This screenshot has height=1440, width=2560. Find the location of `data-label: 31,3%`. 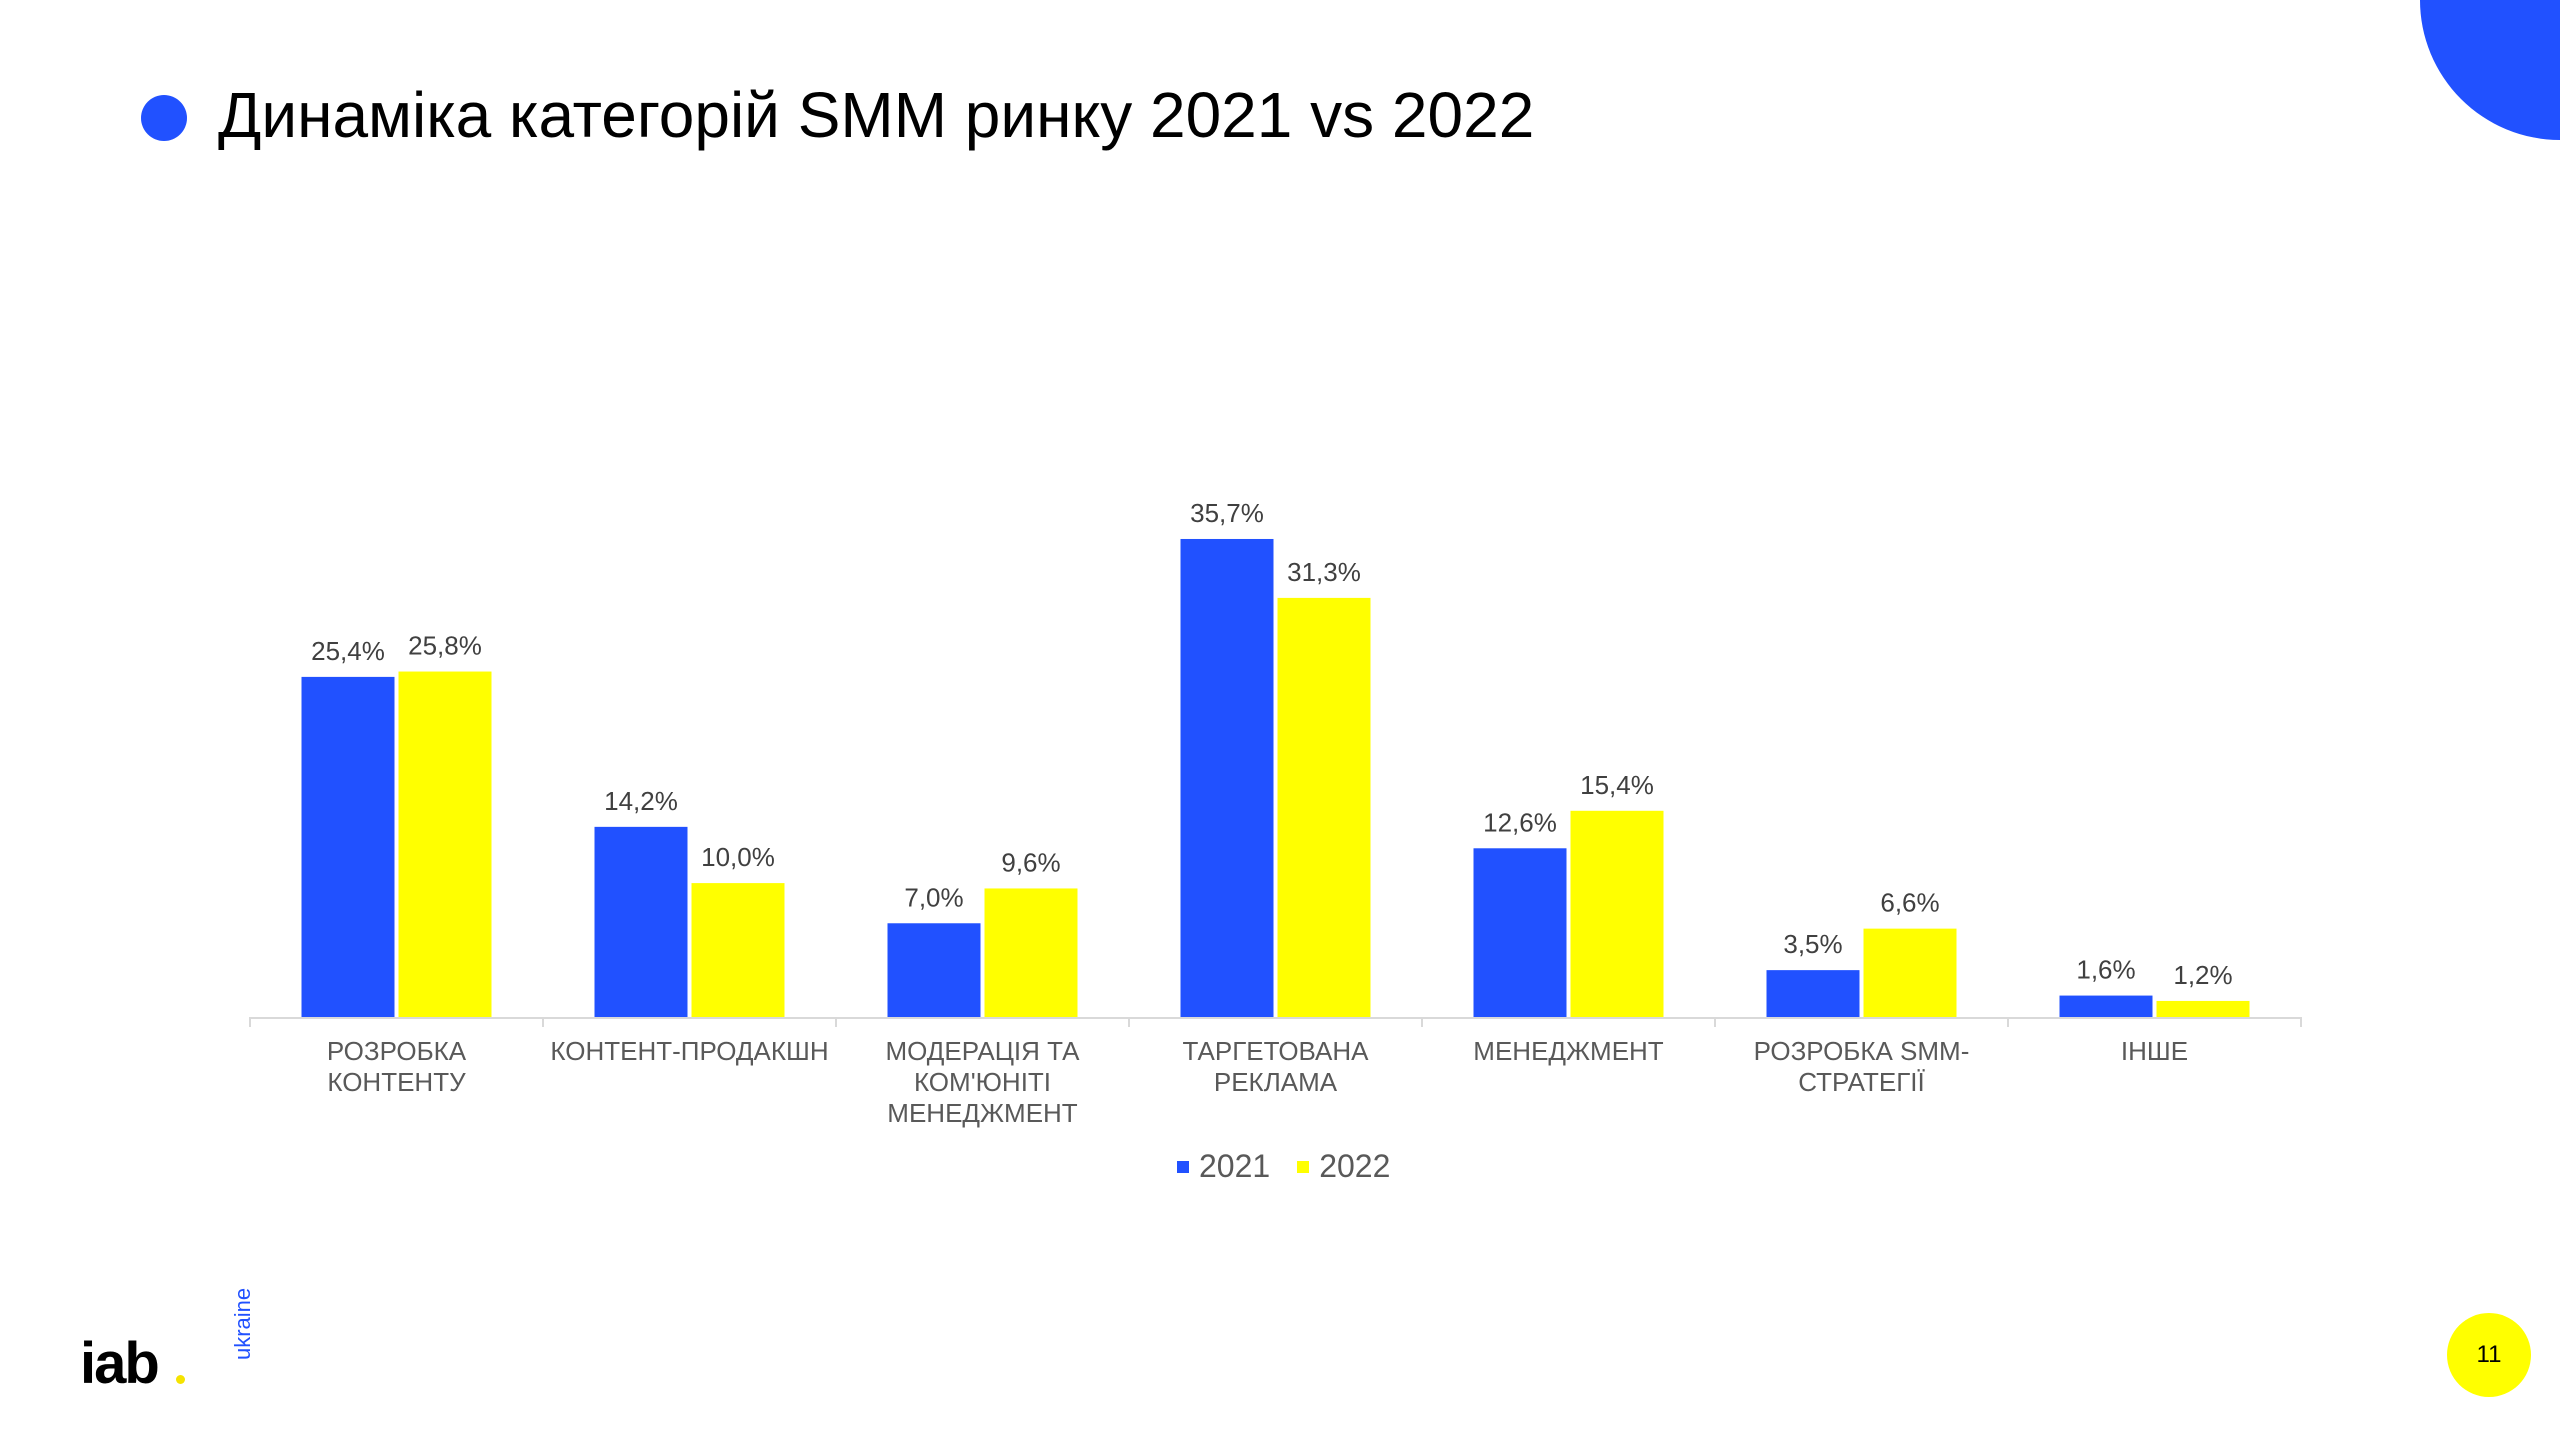

data-label: 31,3% is located at coordinates (1324, 572).